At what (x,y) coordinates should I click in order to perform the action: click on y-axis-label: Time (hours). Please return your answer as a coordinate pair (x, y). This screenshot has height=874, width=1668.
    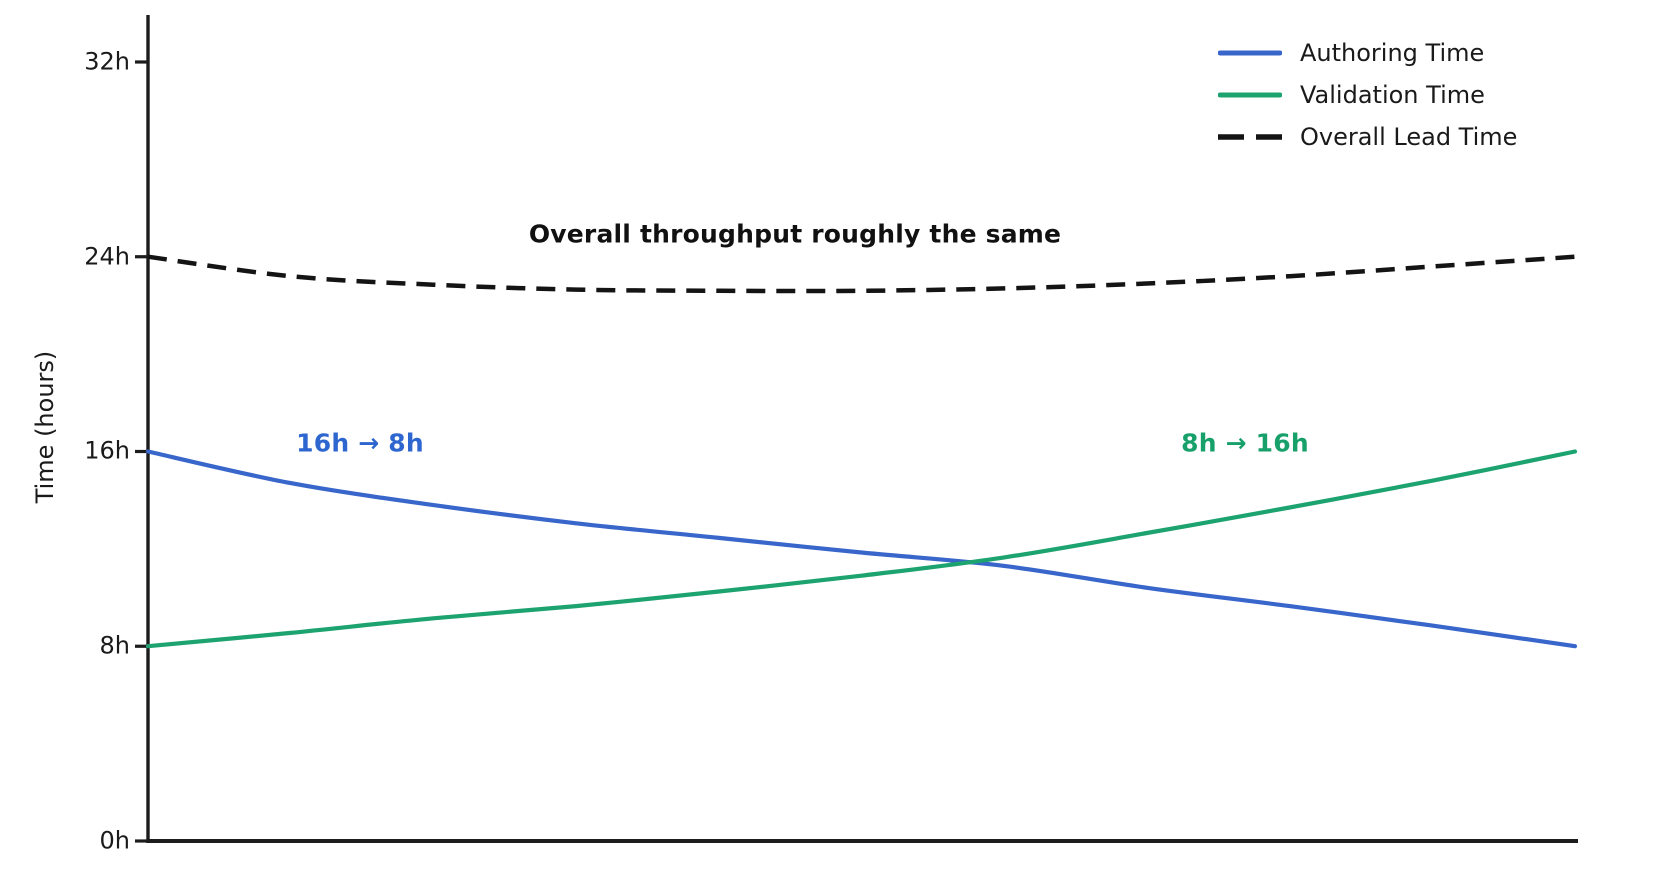
    Looking at the image, I should click on (45, 427).